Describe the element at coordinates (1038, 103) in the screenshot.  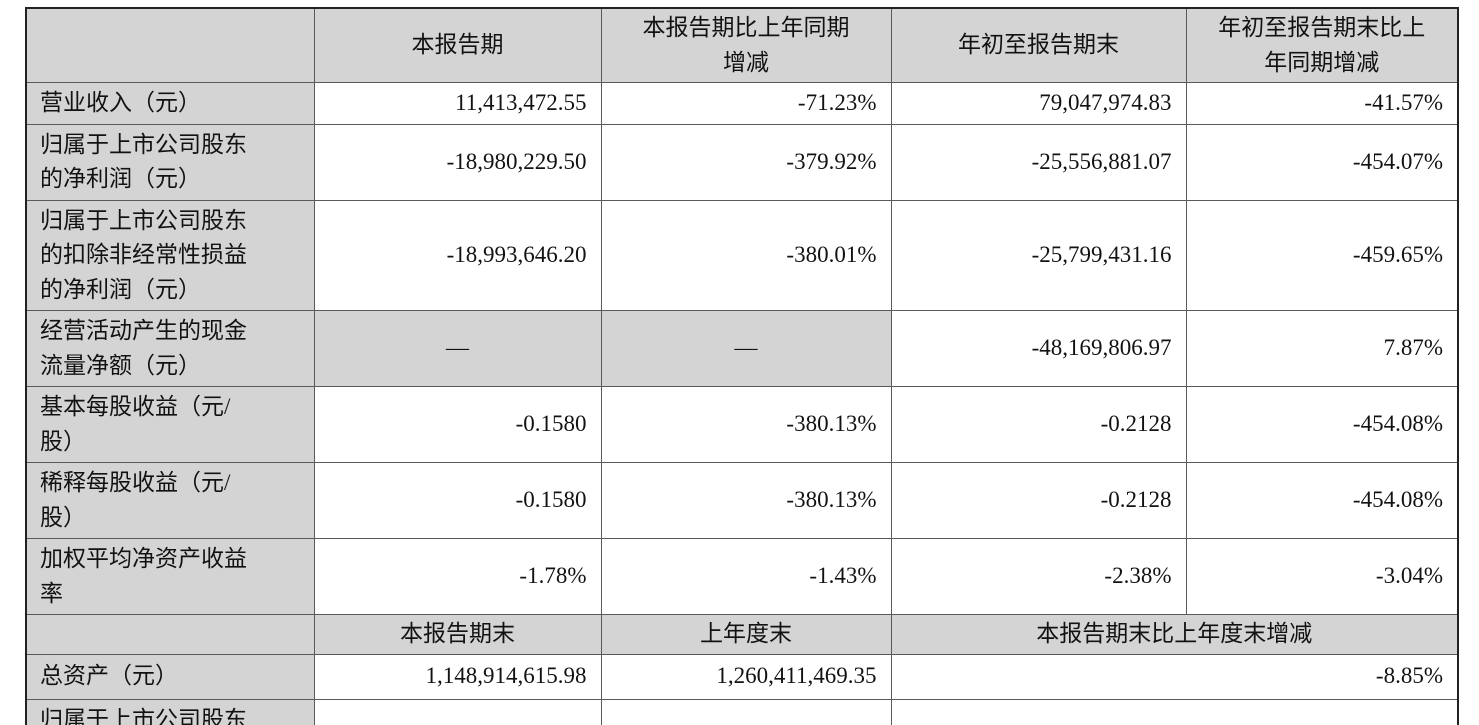
I see `cell-value: 79,047,974.83` at that location.